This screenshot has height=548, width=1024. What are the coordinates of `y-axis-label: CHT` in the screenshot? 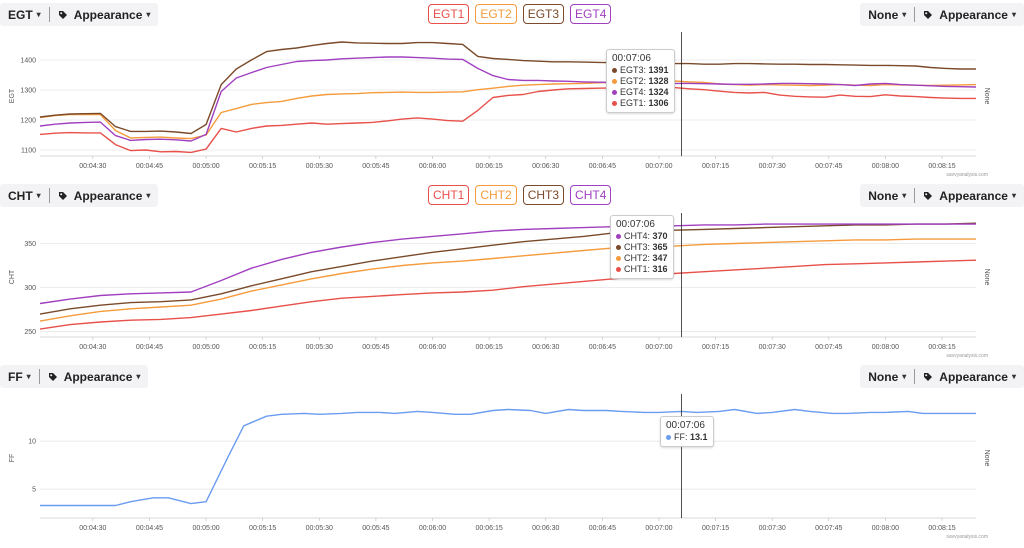 It's located at (12, 276).